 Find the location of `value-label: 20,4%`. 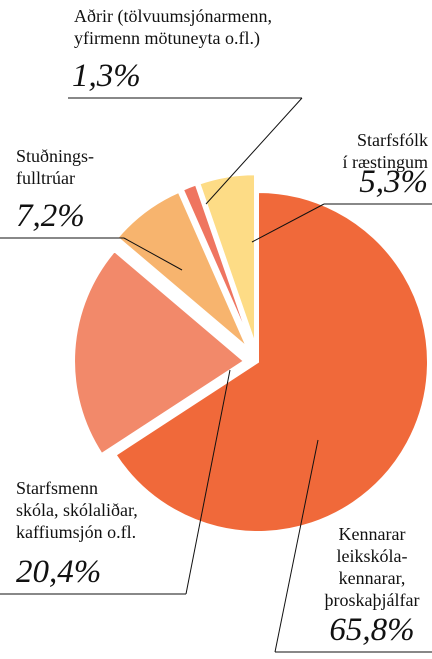

value-label: 20,4% is located at coordinates (58, 572).